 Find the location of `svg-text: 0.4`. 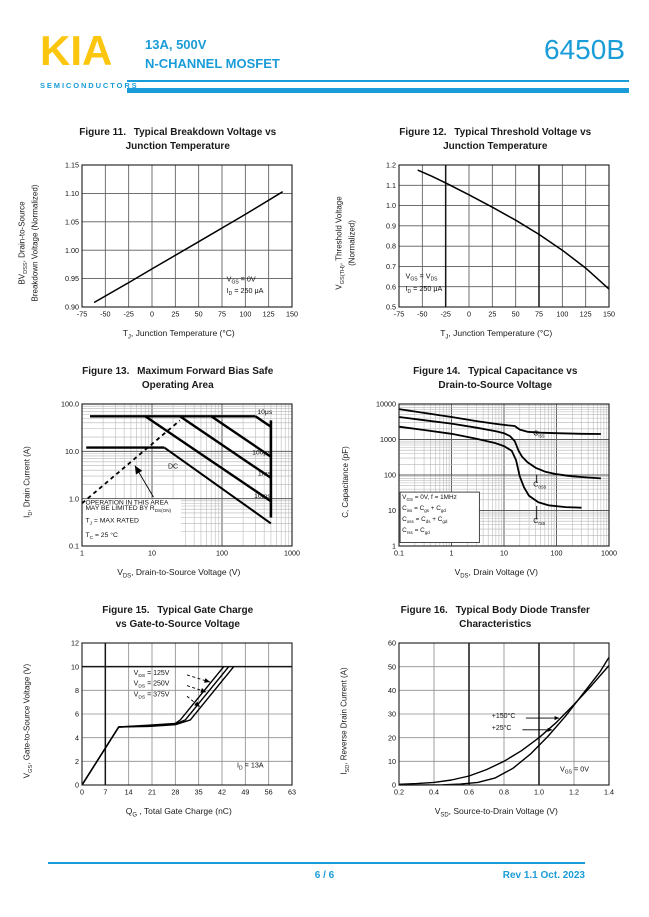

svg-text: 0.4 is located at coordinates (434, 792).